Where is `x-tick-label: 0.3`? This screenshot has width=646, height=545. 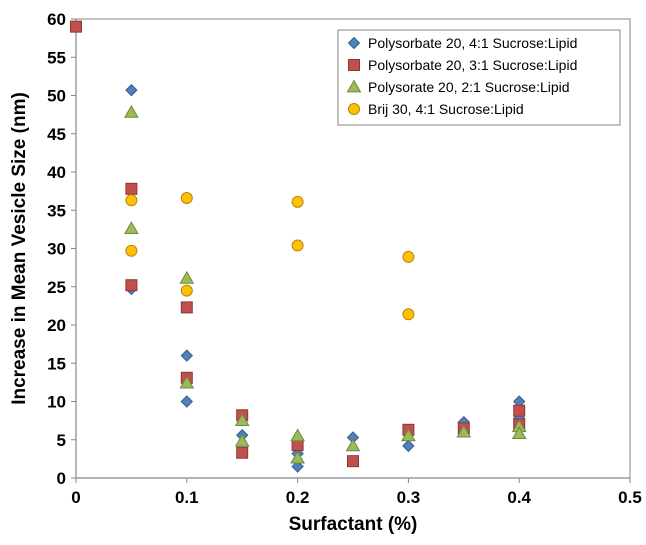
x-tick-label: 0.3 is located at coordinates (409, 497).